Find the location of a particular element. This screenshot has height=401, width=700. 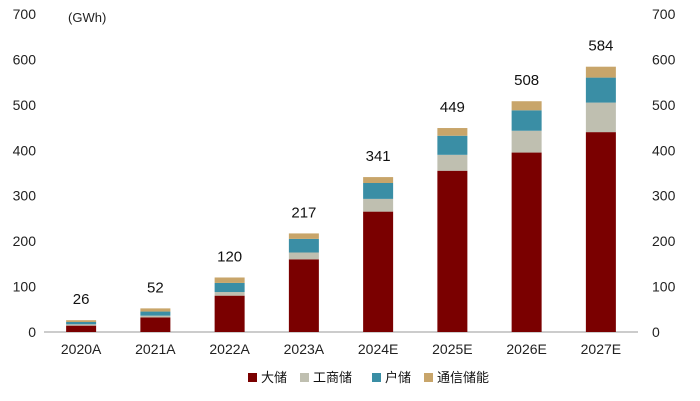

x-tick-label: 2023A is located at coordinates (304, 349).